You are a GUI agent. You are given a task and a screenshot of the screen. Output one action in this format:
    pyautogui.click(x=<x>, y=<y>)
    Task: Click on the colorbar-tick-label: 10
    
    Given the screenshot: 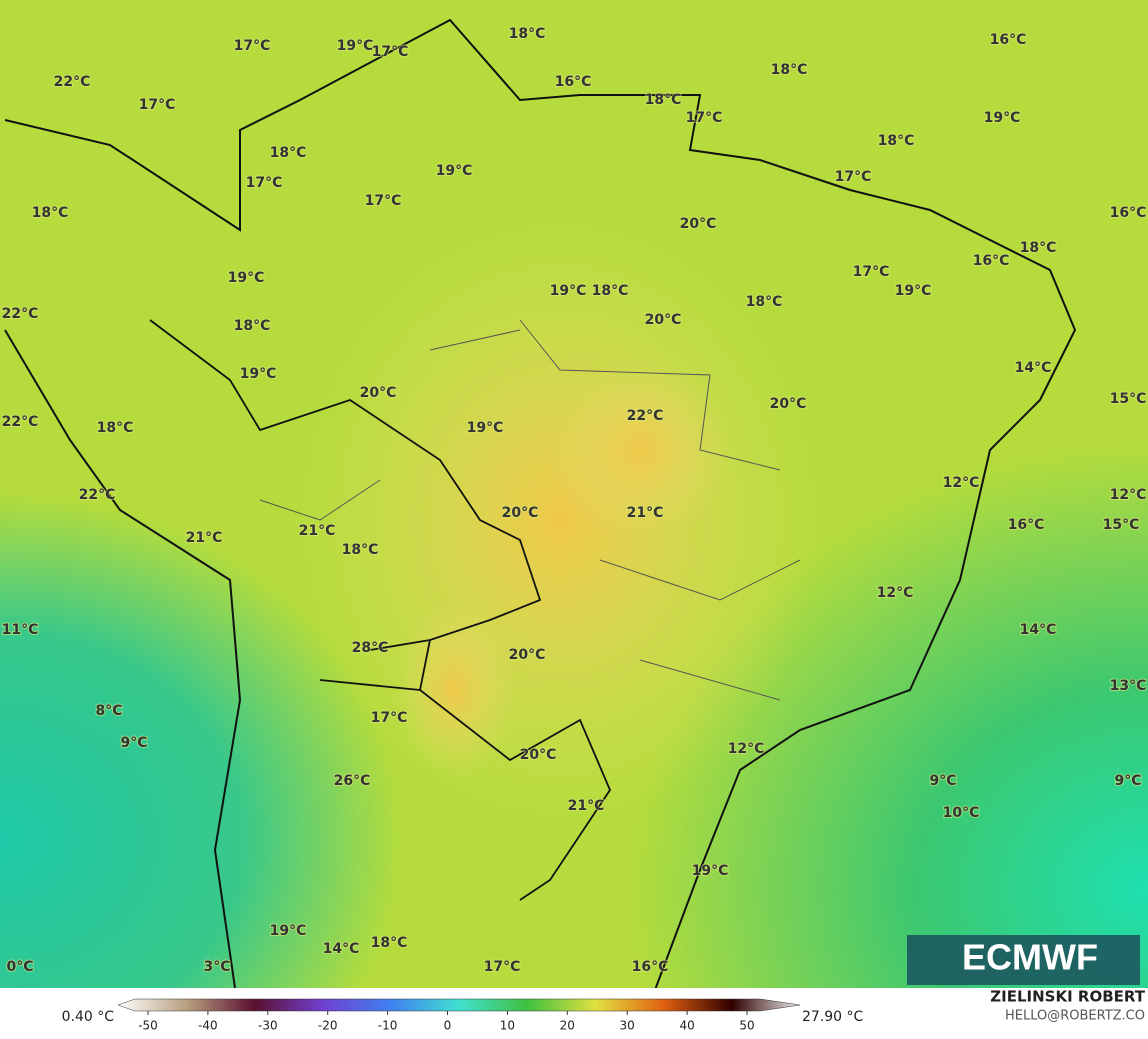 What is the action you would take?
    pyautogui.click(x=507, y=1026)
    